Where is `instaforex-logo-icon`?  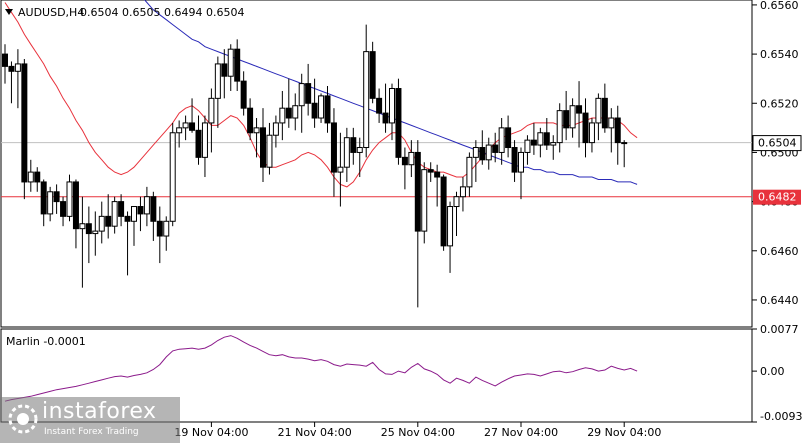 instaforex-logo-icon is located at coordinates (23, 419).